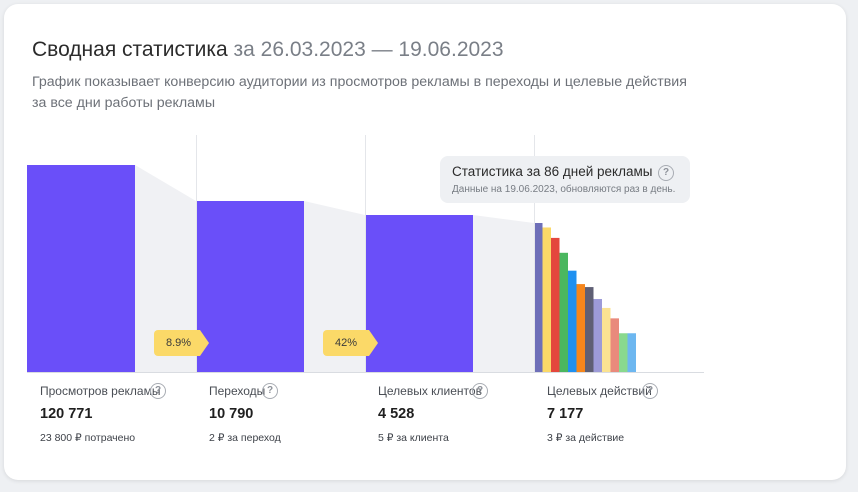  I want to click on metric-label: Переходы, so click(237, 391).